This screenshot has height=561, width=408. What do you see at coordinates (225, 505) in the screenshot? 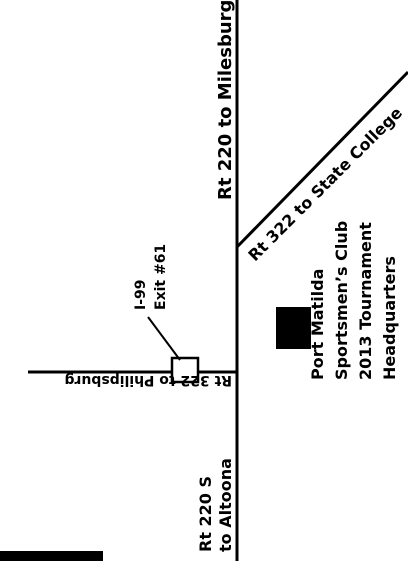
I see `label-rt220-south-line2: to Altoona` at bounding box center [225, 505].